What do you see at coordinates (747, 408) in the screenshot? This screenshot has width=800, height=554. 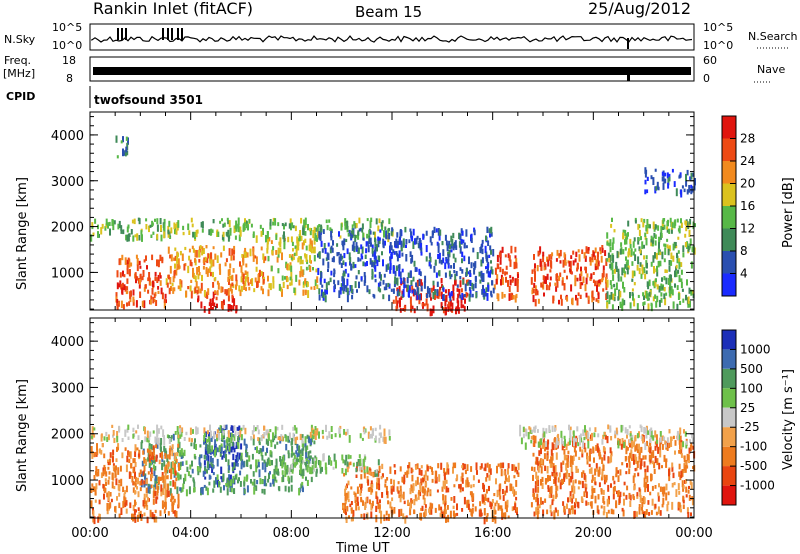 I see `colorbar-tick-label: 25` at bounding box center [747, 408].